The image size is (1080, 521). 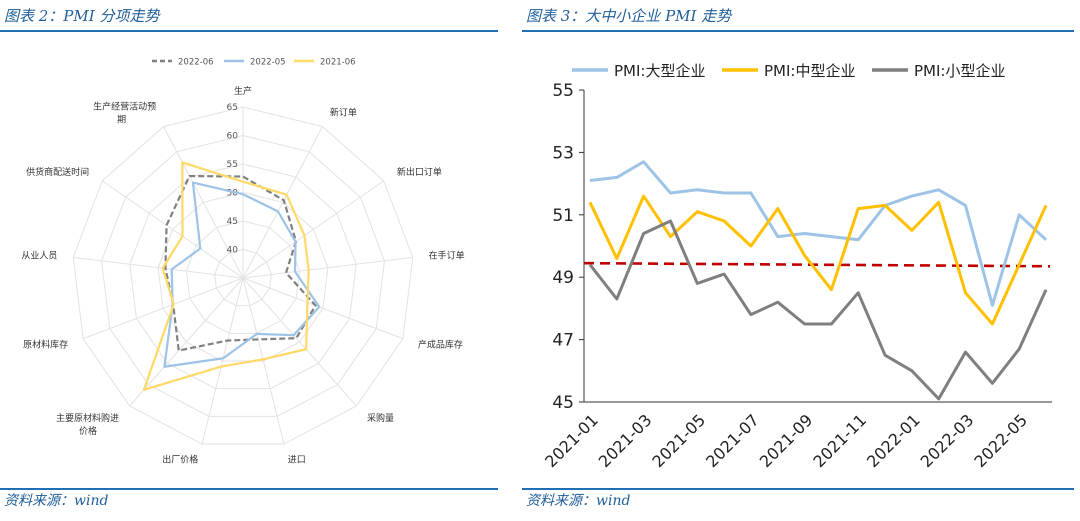 I want to click on trendline, so click(x=817, y=264).